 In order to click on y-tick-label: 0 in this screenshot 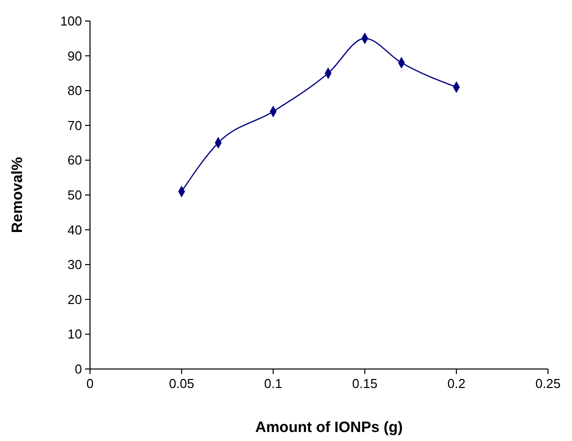, I will do `click(78, 369)`.